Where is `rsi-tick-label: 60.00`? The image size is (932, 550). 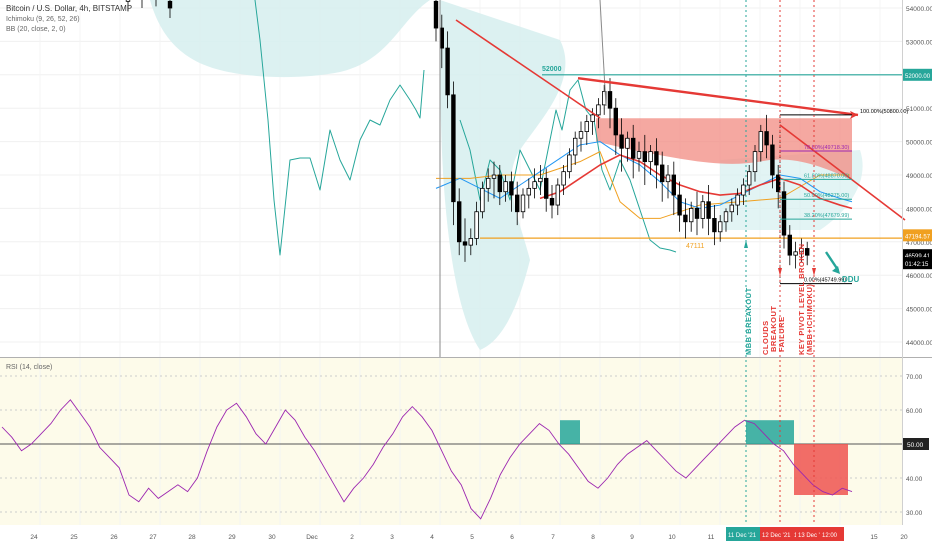
rsi-tick-label: 60.00 is located at coordinates (914, 411).